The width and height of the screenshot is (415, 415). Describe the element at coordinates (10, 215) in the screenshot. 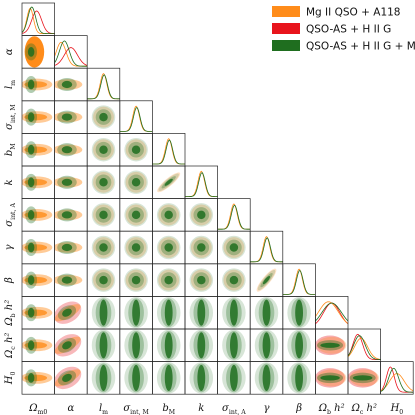

I see `ylabel-6: σint, A` at that location.